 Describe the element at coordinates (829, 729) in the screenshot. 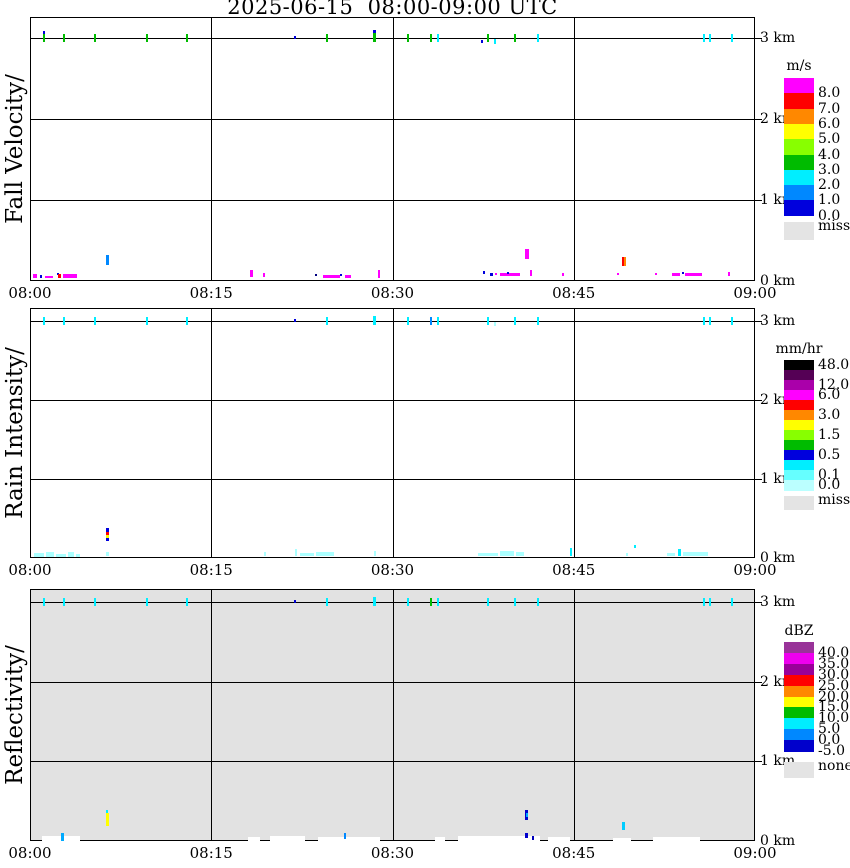

I see `legend-band-label: 5.0` at that location.